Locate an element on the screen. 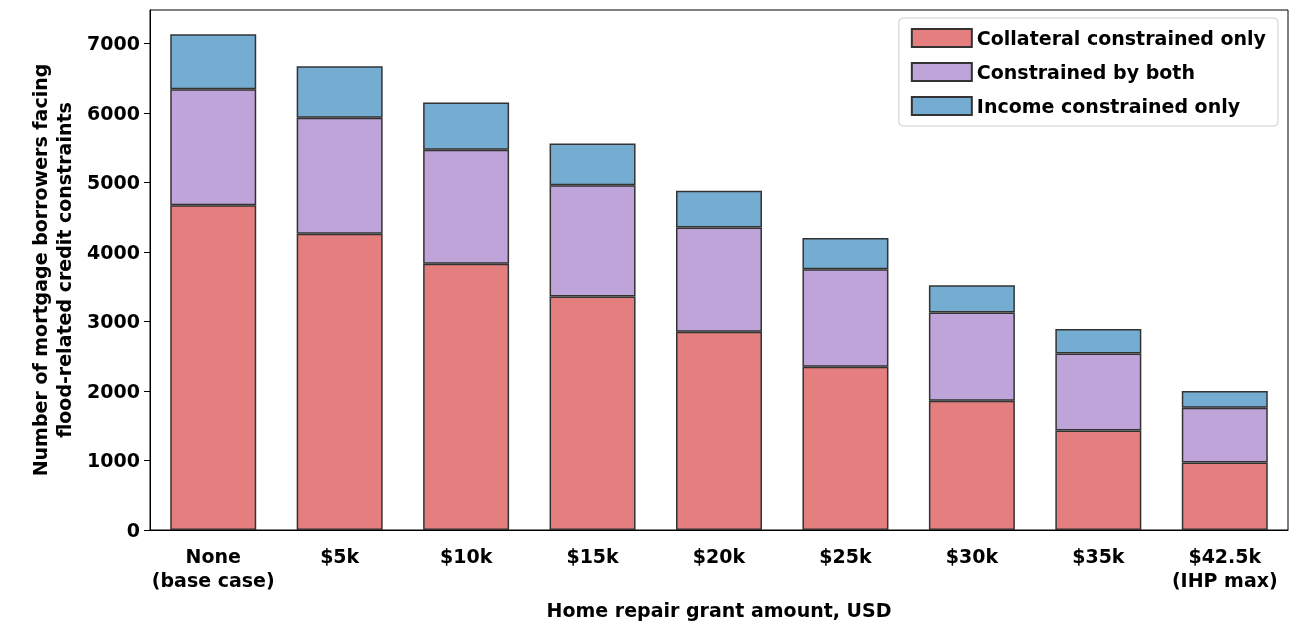 Image resolution: width=1290 pixels, height=626 pixels. legend-label: Income constrained only is located at coordinates (1108, 106).